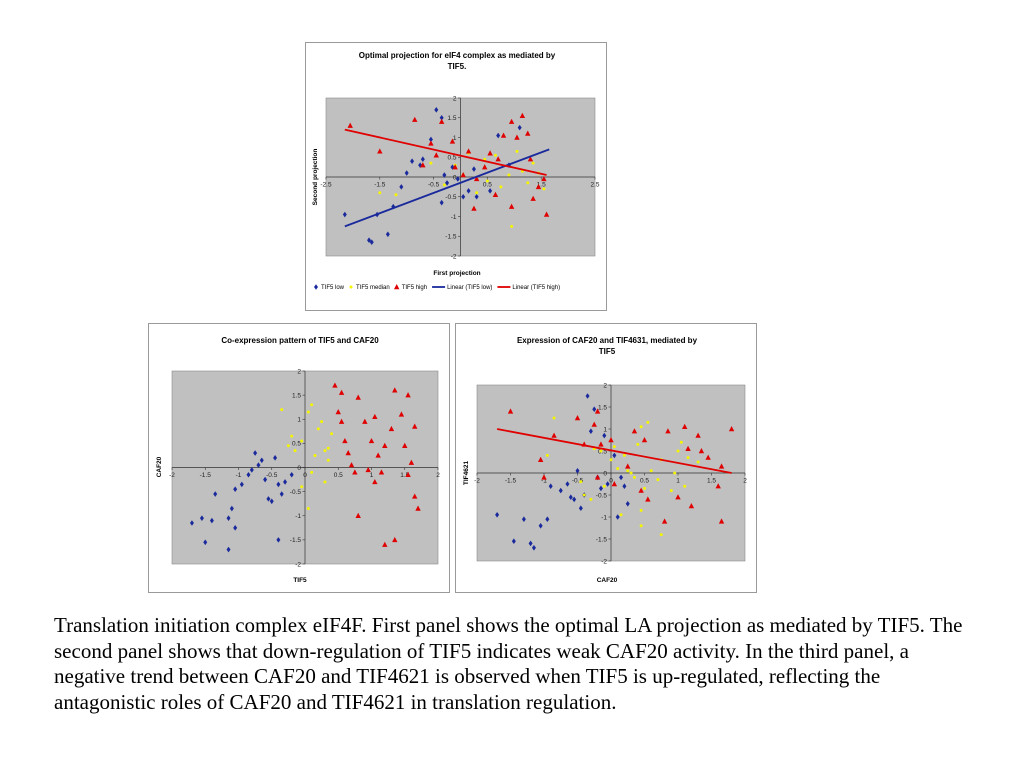  What do you see at coordinates (604, 561) in the screenshot?
I see `y-tick-label: -2` at bounding box center [604, 561].